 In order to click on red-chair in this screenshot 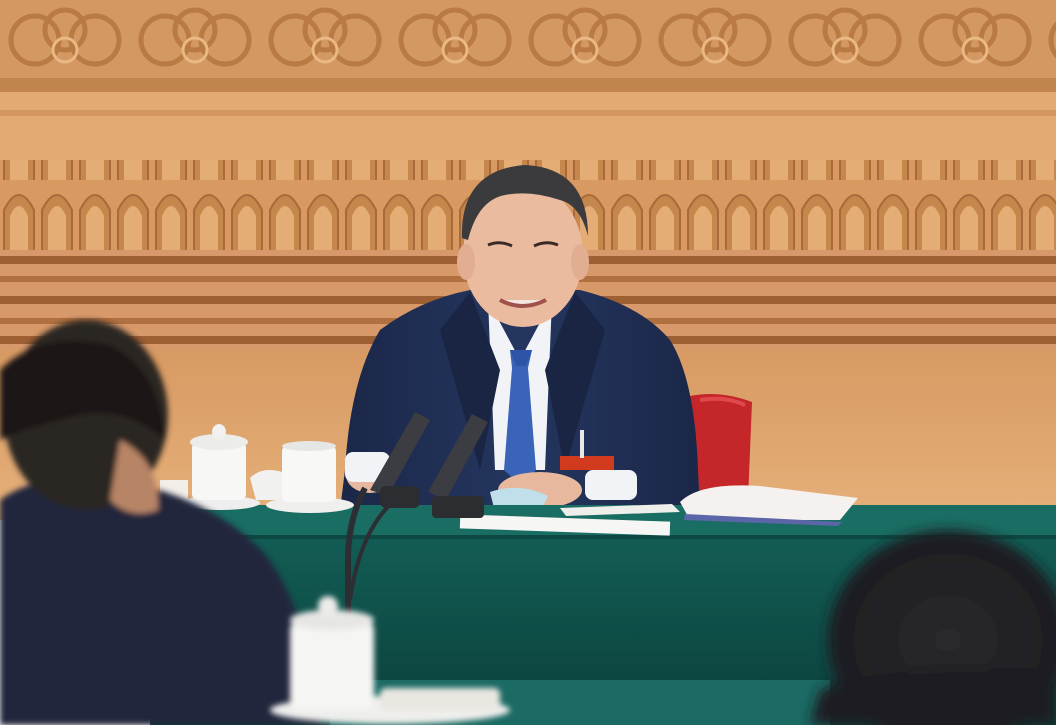, I will do `click(721, 447)`.